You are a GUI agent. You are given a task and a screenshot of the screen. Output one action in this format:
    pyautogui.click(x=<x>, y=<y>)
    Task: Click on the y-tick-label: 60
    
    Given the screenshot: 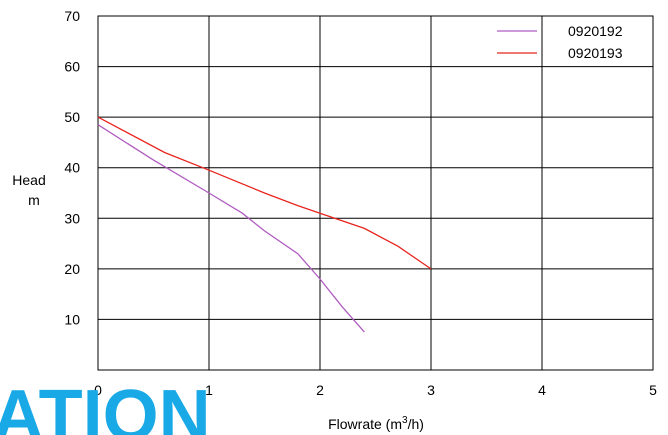 What is the action you would take?
    pyautogui.click(x=72, y=67)
    